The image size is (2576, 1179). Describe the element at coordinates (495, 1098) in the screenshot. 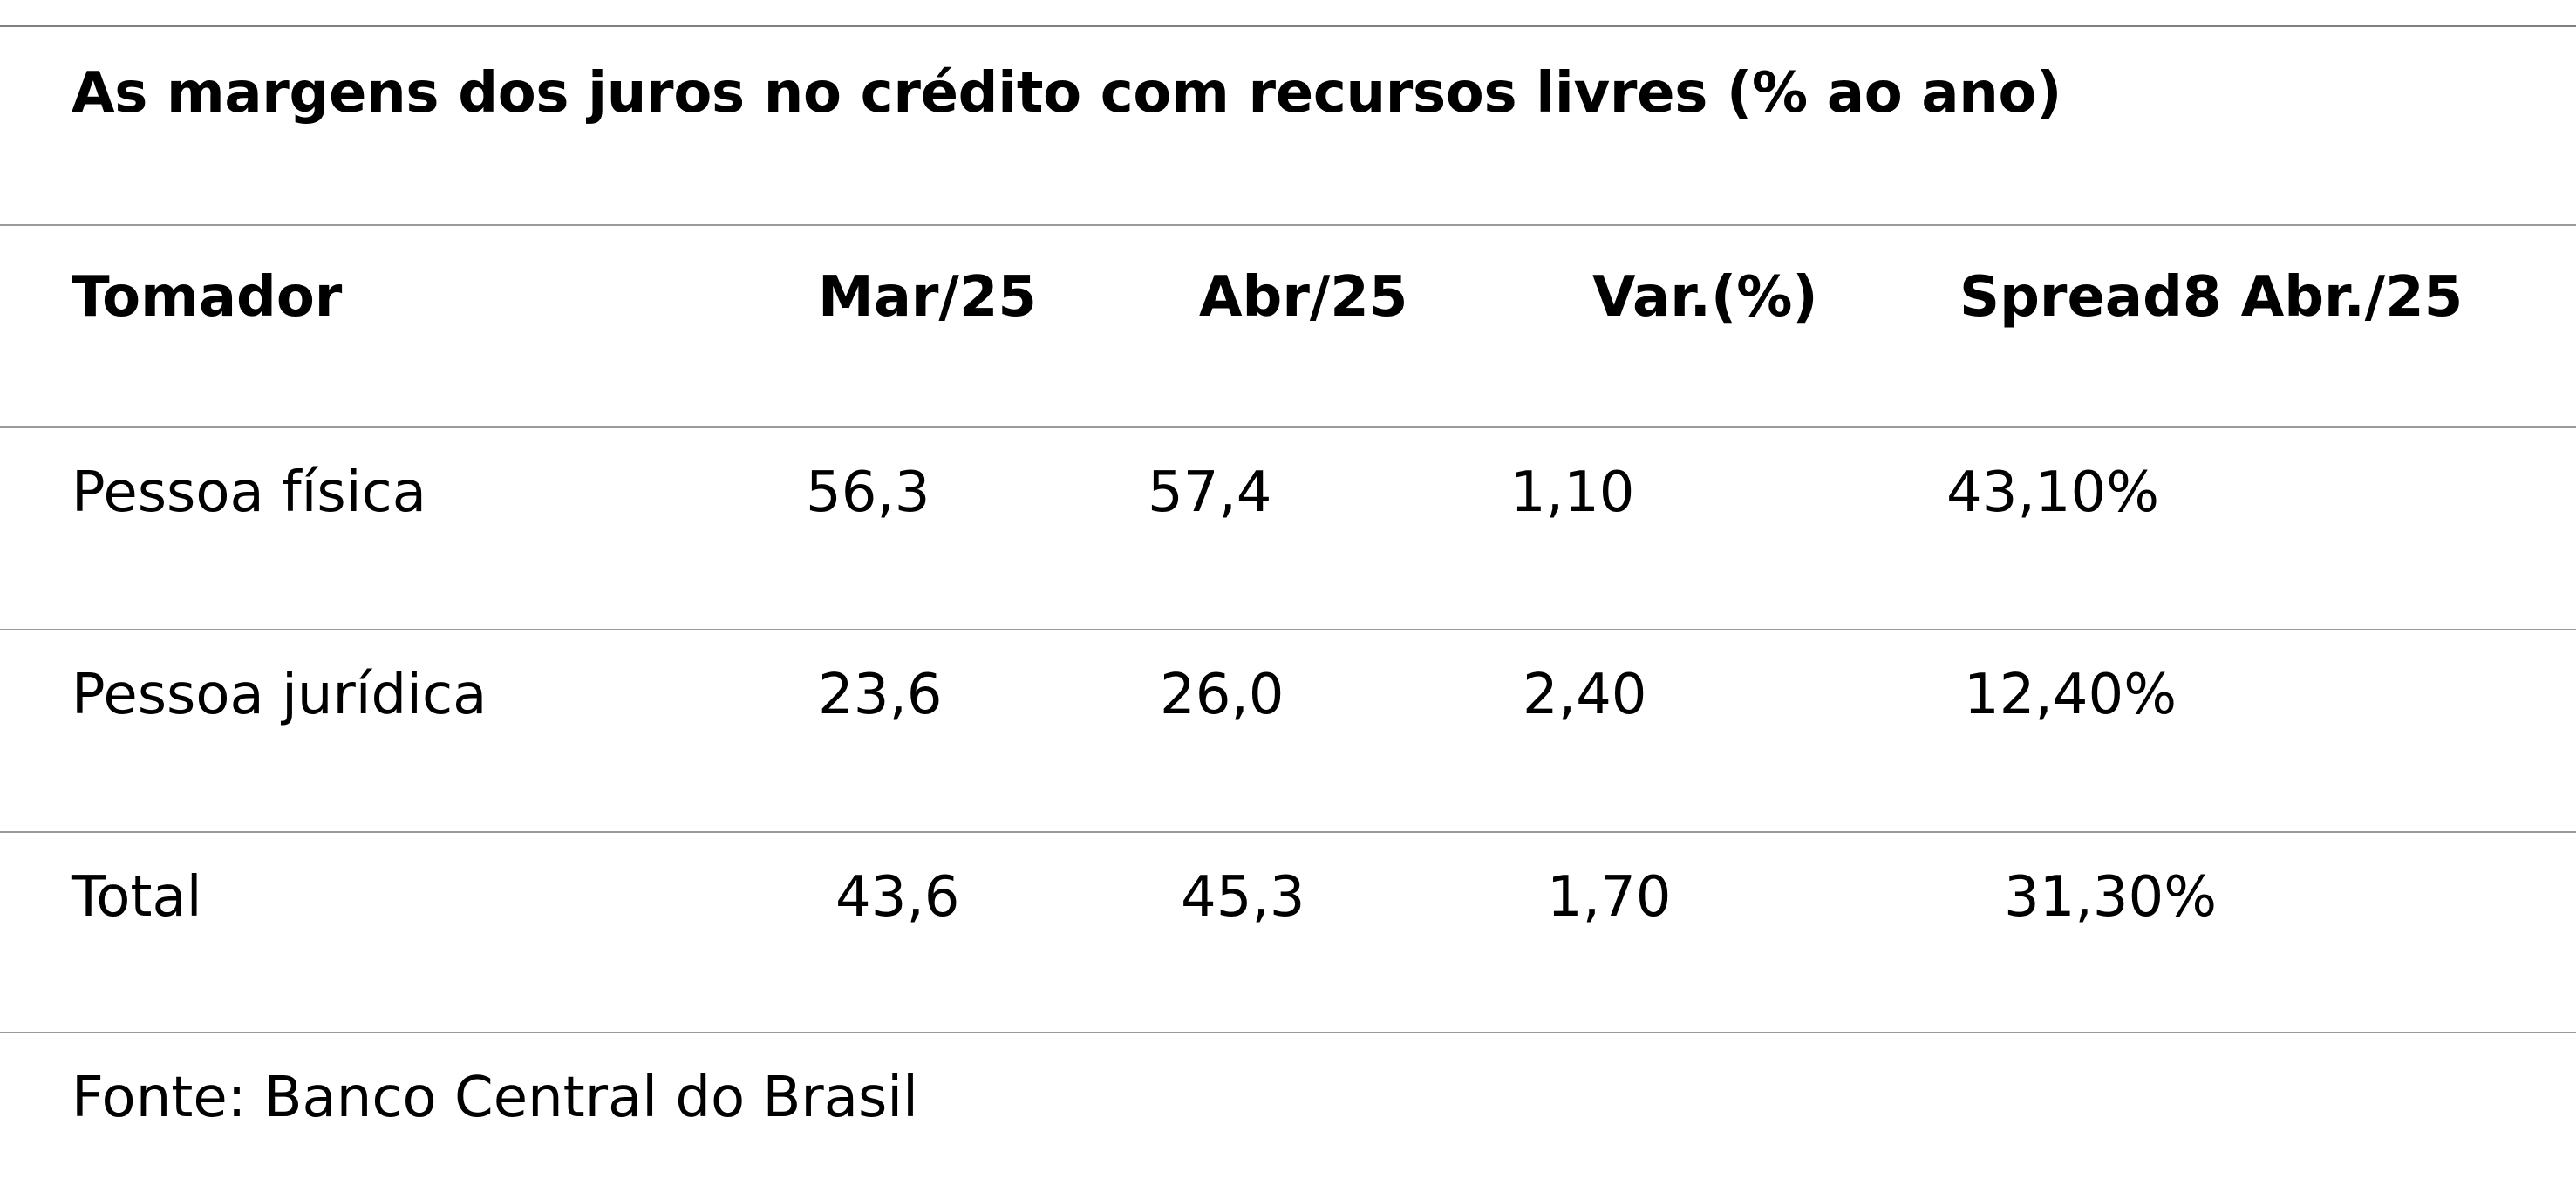

I see `source-note: Fonte: Banco Central do Brasil` at that location.